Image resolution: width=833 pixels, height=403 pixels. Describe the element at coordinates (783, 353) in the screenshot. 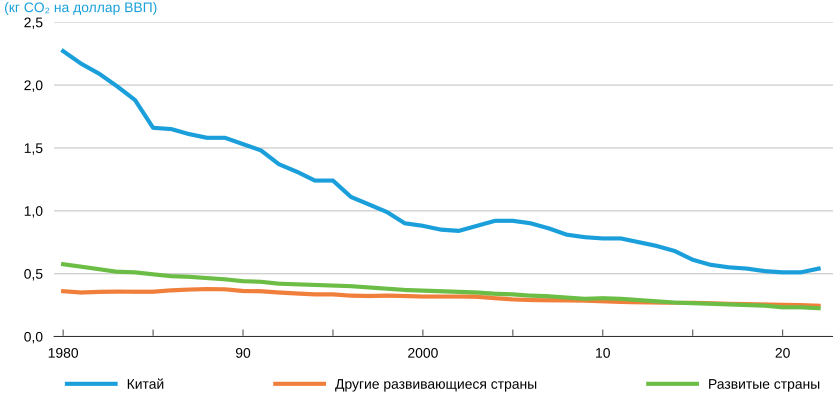

I see `x-tick-label: 20` at that location.